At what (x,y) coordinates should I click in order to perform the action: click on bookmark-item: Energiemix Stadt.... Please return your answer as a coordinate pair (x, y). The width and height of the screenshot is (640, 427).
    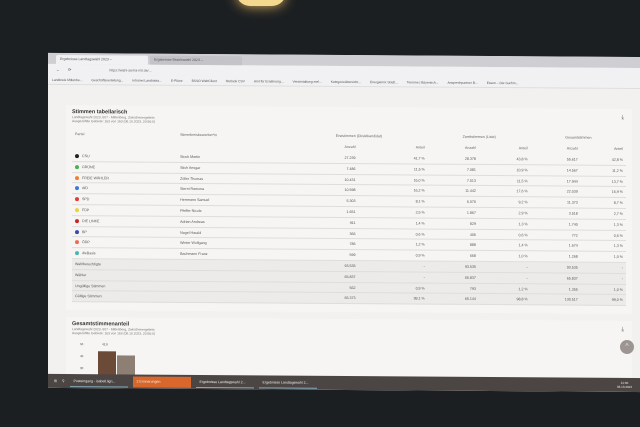
    Looking at the image, I should click on (383, 81).